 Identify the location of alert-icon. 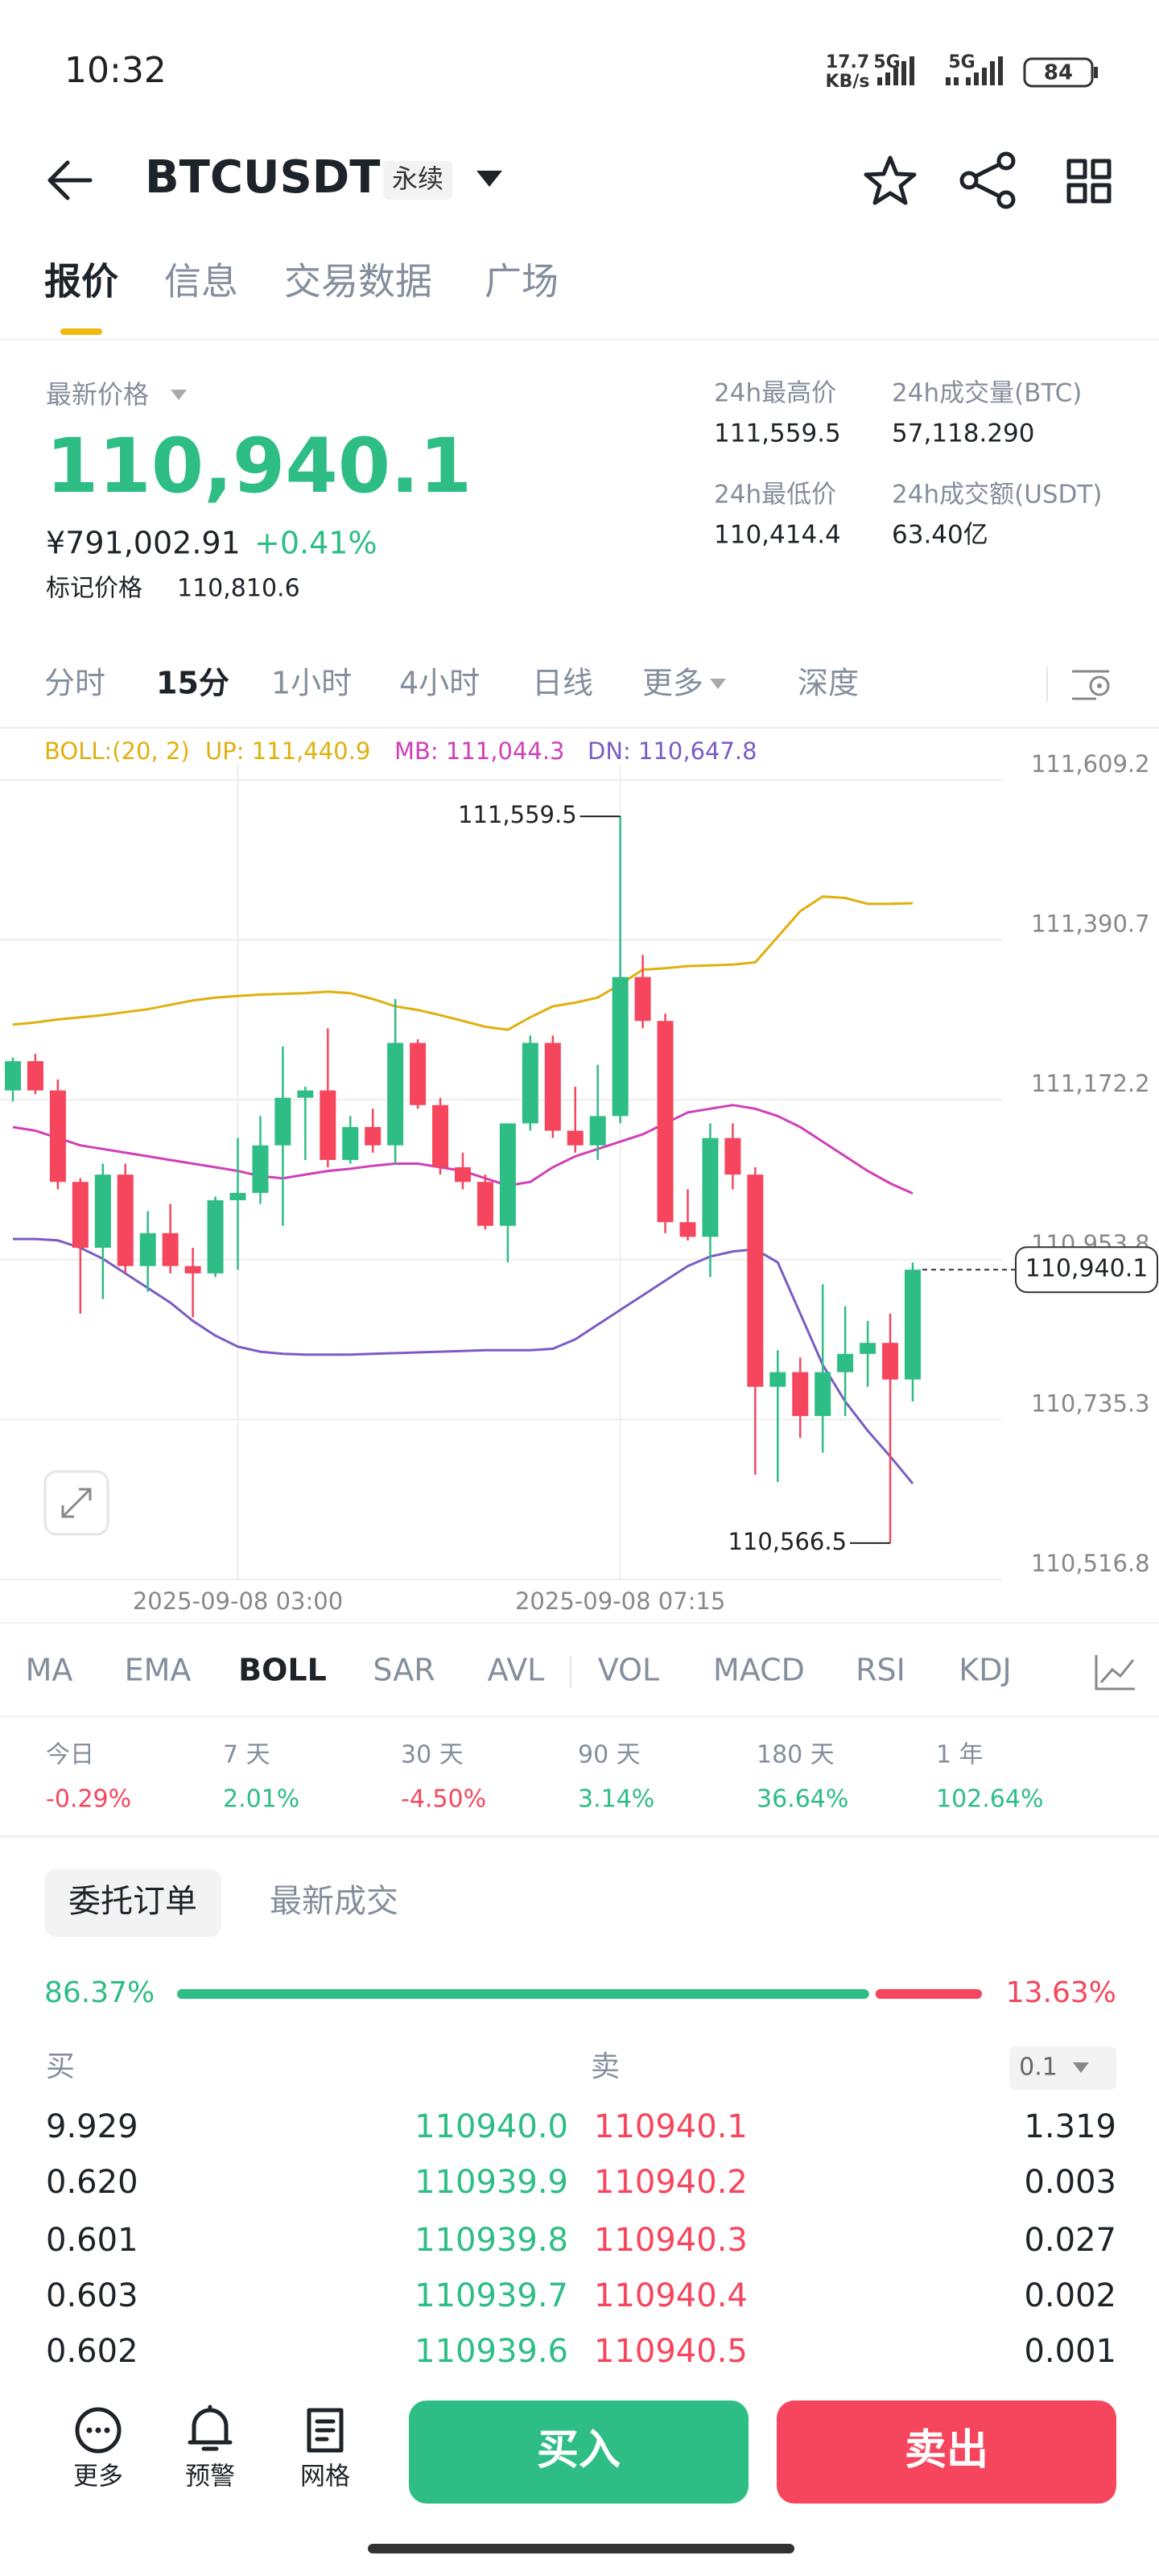
(210, 2428).